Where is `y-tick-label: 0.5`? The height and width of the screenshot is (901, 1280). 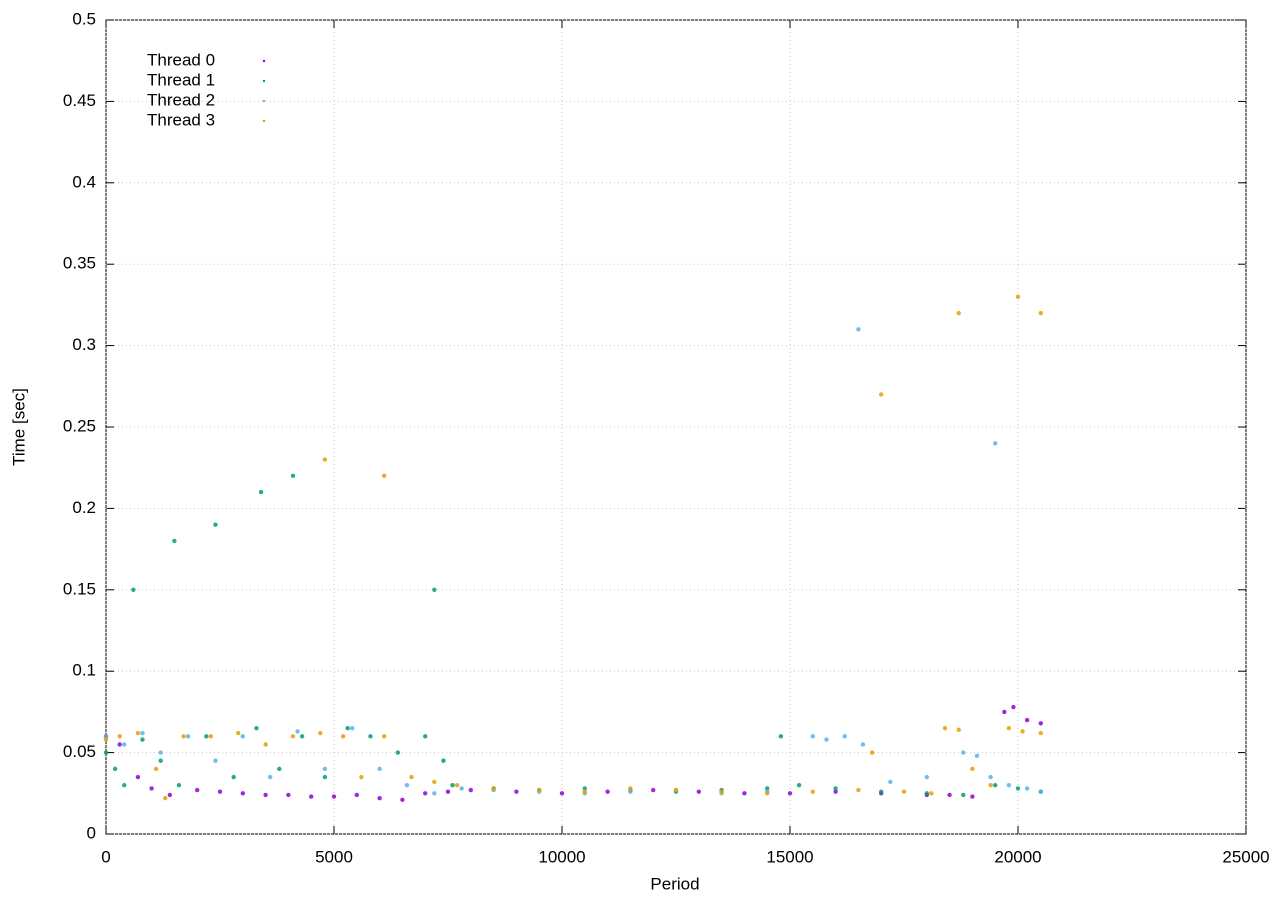
y-tick-label: 0.5 is located at coordinates (84, 18).